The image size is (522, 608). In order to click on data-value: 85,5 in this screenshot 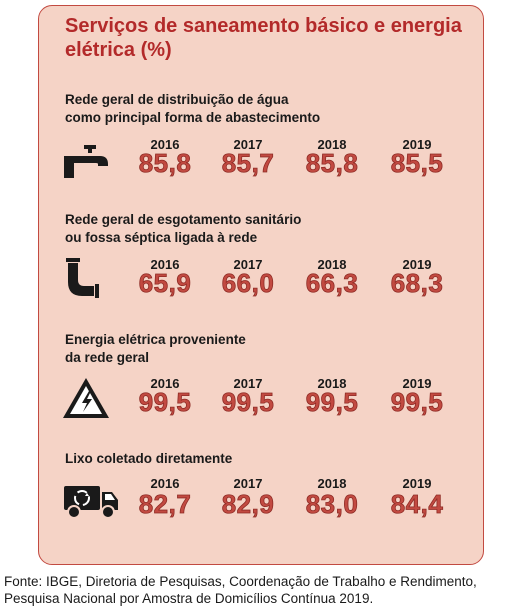, I will do `click(417, 163)`.